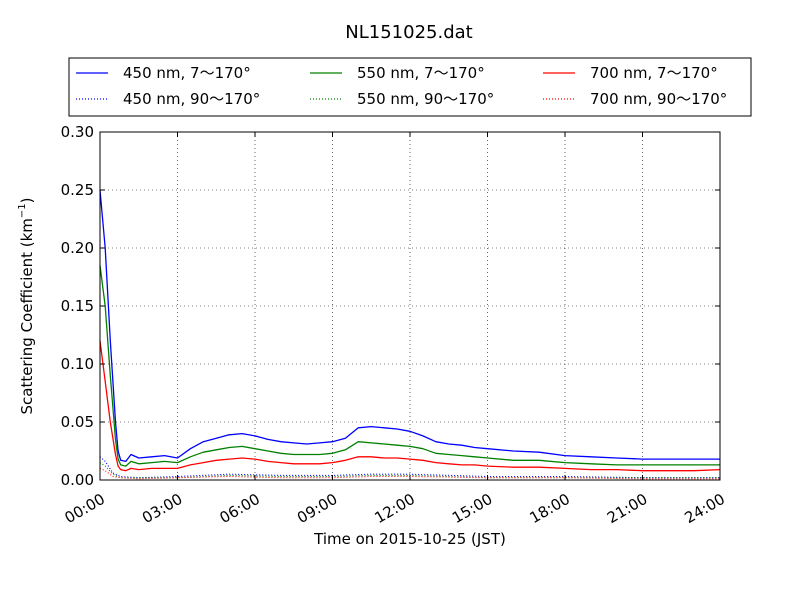 The height and width of the screenshot is (600, 800). What do you see at coordinates (421, 73) in the screenshot?
I see `legend-label: 550 nm, 7～170°` at bounding box center [421, 73].